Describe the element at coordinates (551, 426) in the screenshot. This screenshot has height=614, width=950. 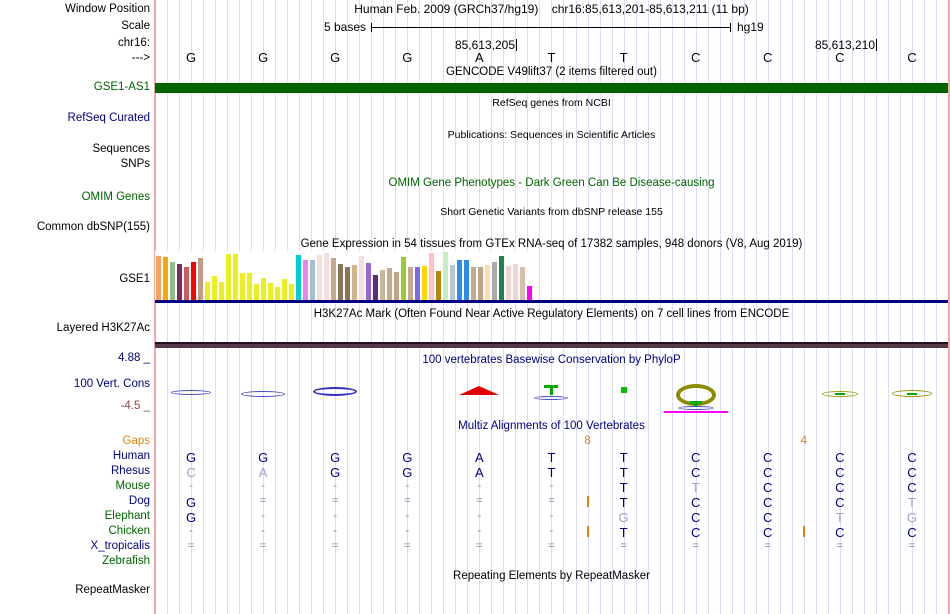
I see `multiz-track-title: Multiz Alignments of 100 Vertebrates` at that location.